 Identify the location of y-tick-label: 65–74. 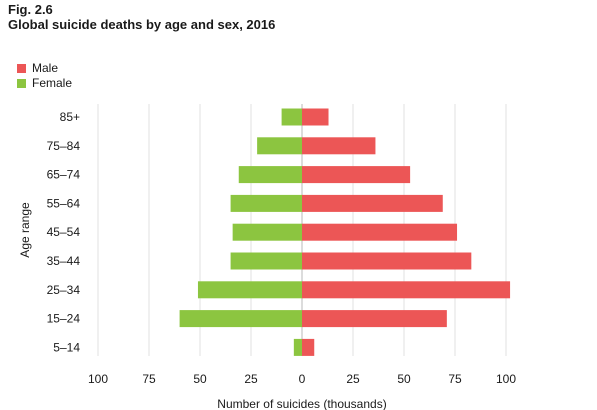
(64, 175).